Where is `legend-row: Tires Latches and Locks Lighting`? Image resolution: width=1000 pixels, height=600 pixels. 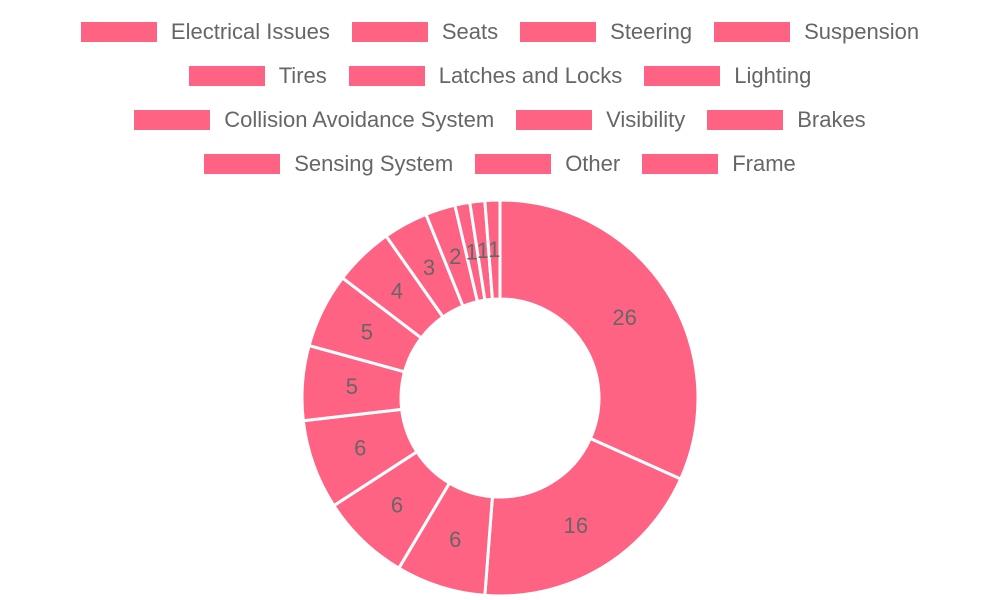
legend-row: Tires Latches and Locks Lighting is located at coordinates (500, 76).